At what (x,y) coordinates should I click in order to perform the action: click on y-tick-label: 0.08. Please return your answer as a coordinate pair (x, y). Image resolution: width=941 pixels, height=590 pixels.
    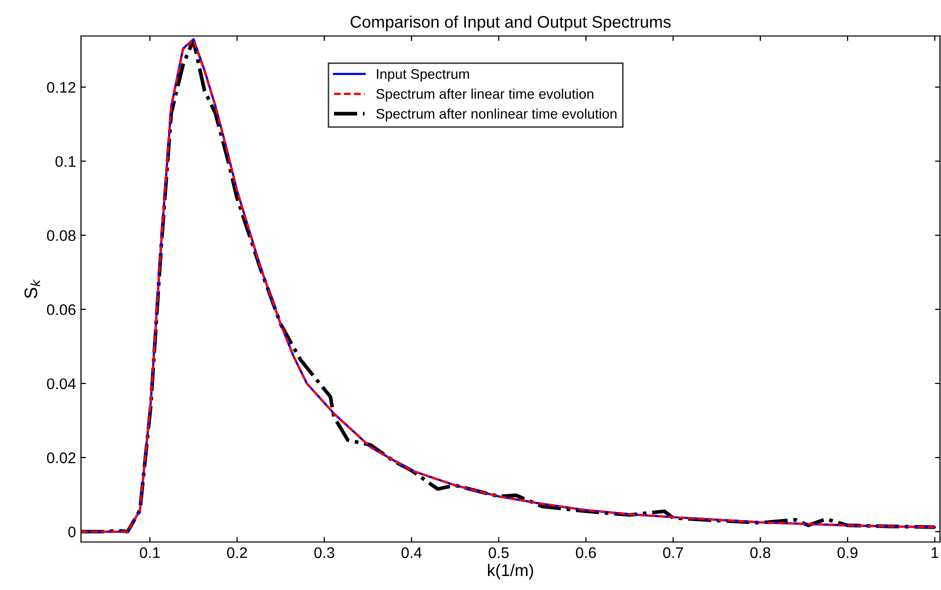
    Looking at the image, I should click on (61, 235).